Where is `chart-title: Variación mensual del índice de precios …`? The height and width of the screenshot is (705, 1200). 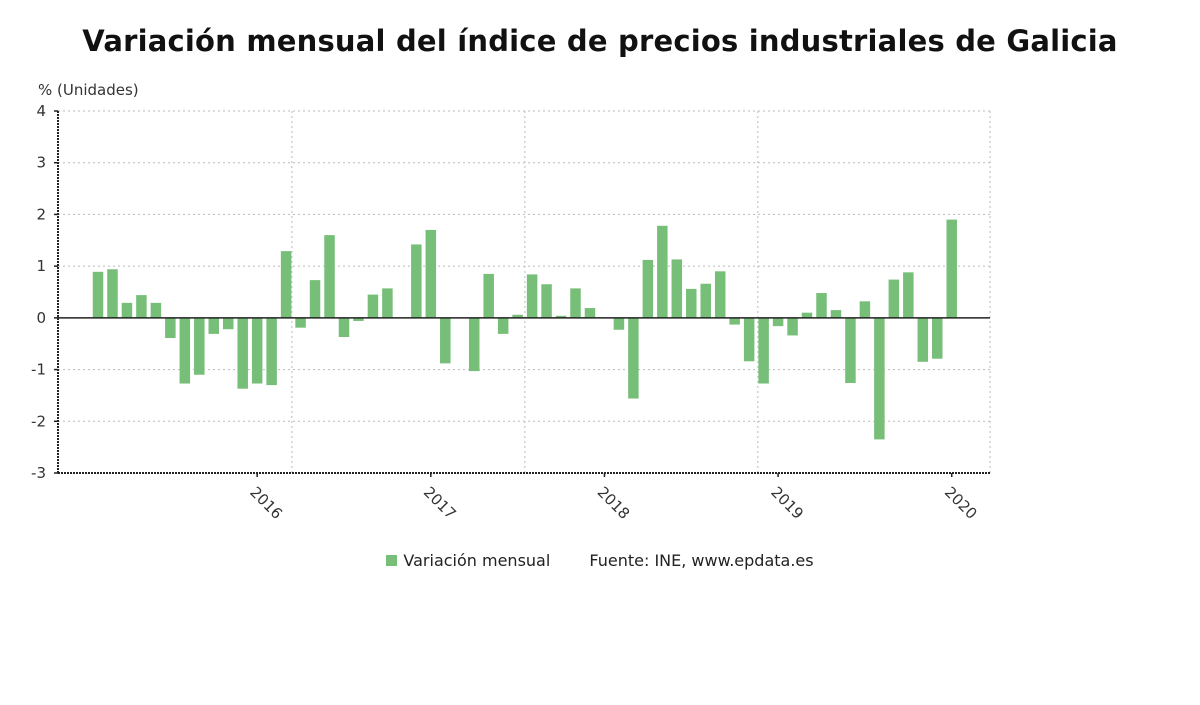
chart-title: Variación mensual del índice de precios … is located at coordinates (600, 41).